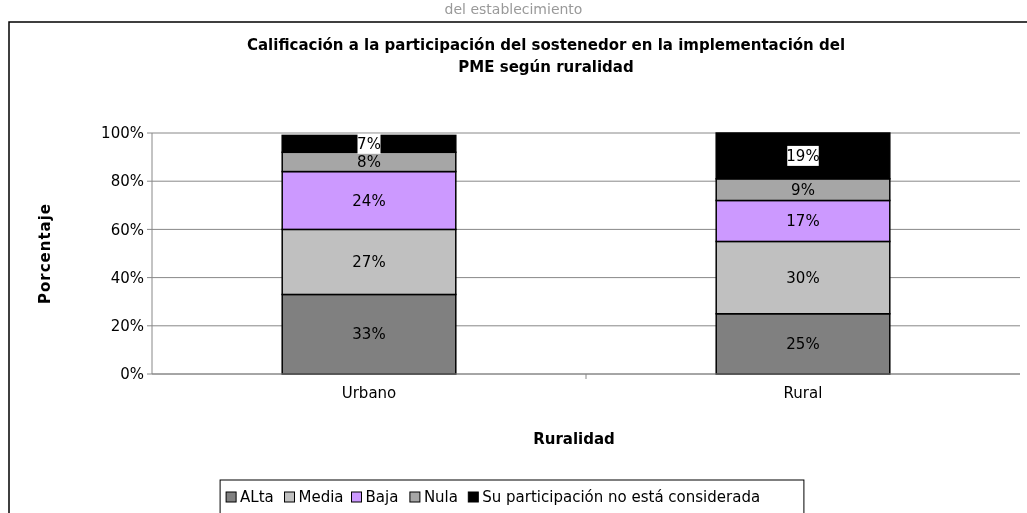 The width and height of the screenshot is (1027, 513). Describe the element at coordinates (122, 133) in the screenshot. I see `y-tick-label: 100%` at that location.